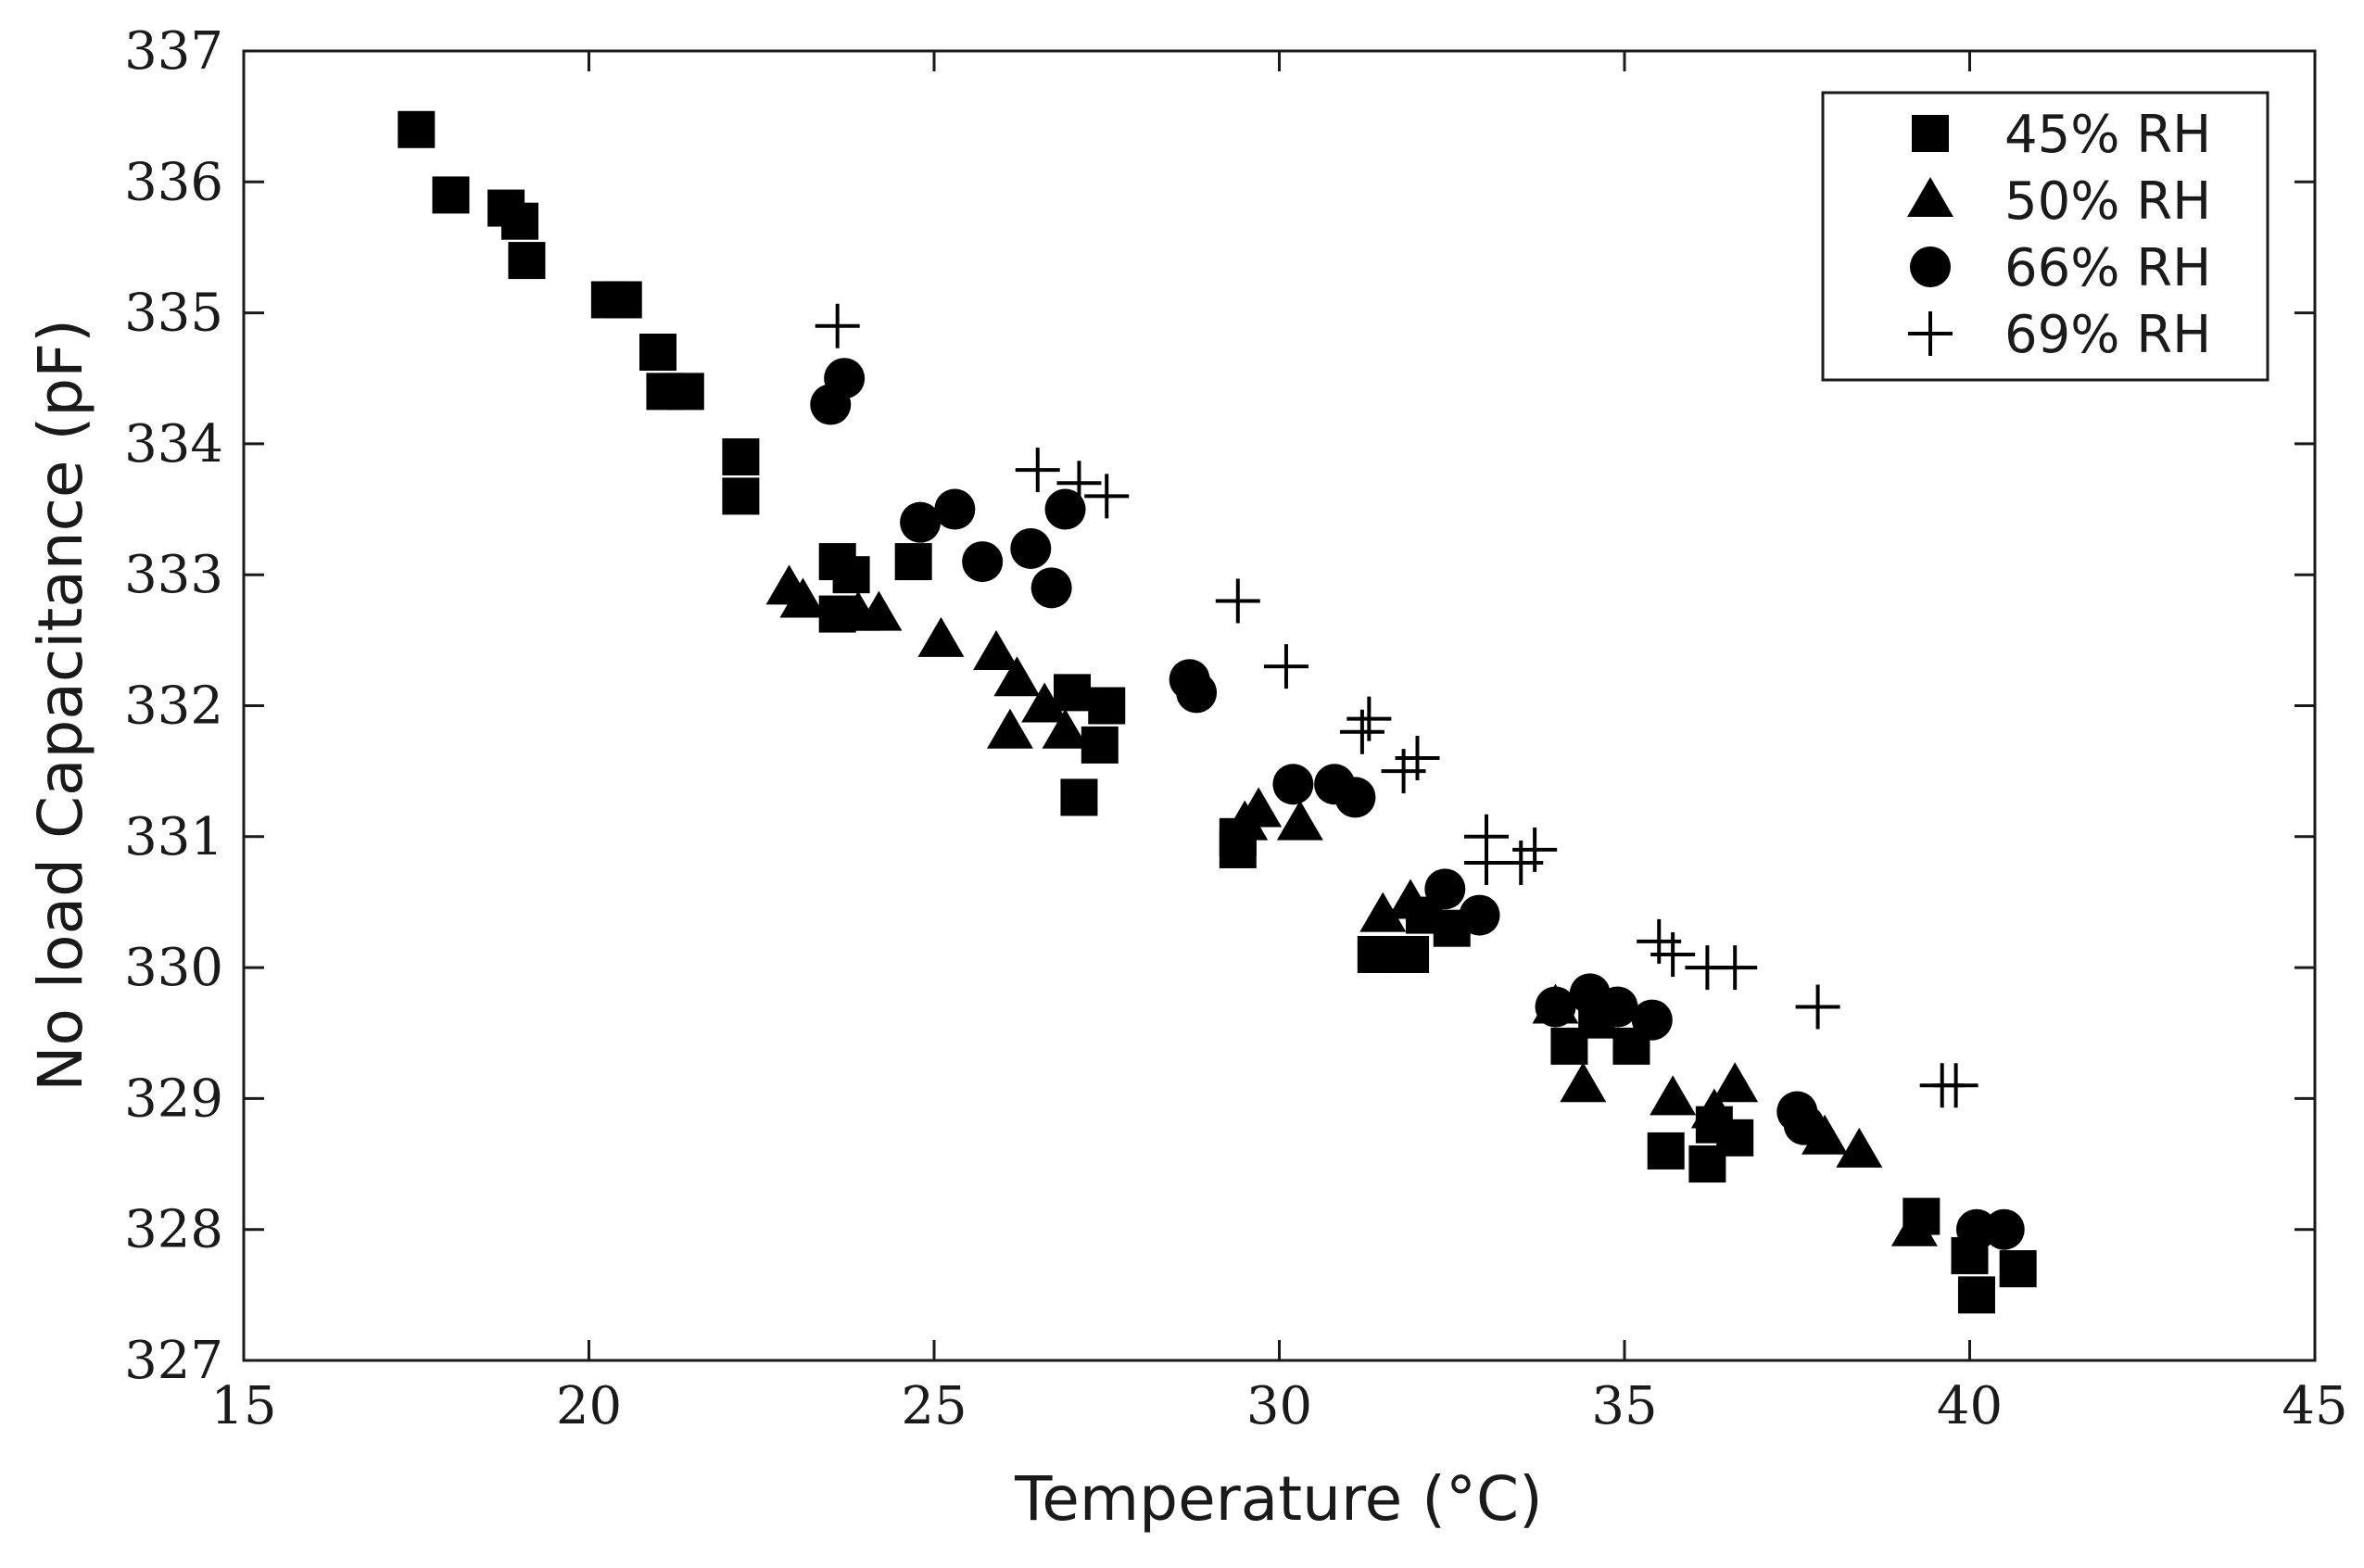 This screenshot has width=2364, height=1568. What do you see at coordinates (1278, 1499) in the screenshot?
I see `x-axis-title: Temperature (°C)` at bounding box center [1278, 1499].